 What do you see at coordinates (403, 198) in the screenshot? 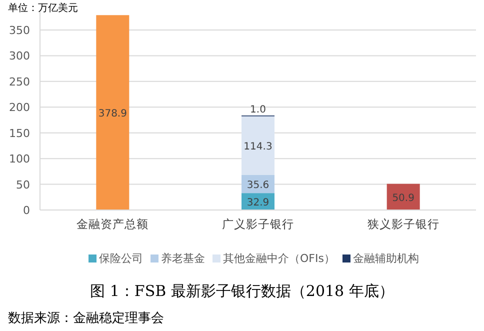
I see `data-label: 50.9` at bounding box center [403, 198].